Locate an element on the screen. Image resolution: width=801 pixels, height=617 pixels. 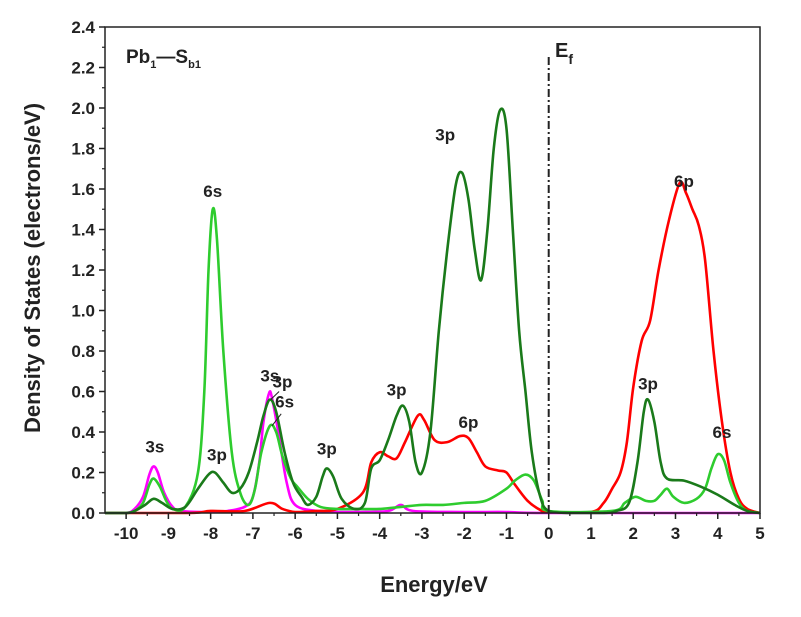
x-tick-label: -2 is located at coordinates (464, 533).